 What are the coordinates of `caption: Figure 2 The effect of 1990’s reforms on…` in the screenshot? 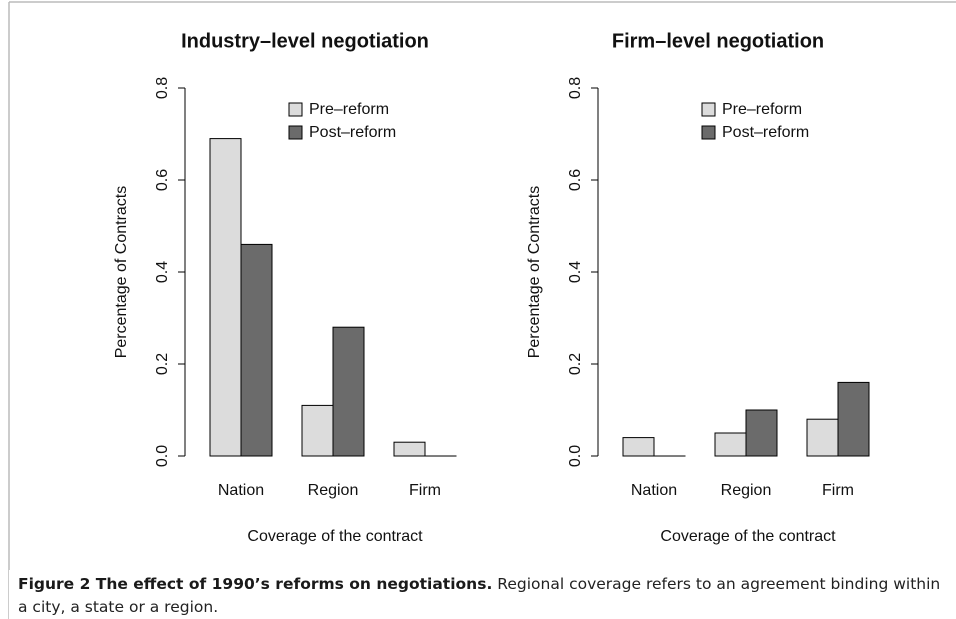 It's located at (480, 596).